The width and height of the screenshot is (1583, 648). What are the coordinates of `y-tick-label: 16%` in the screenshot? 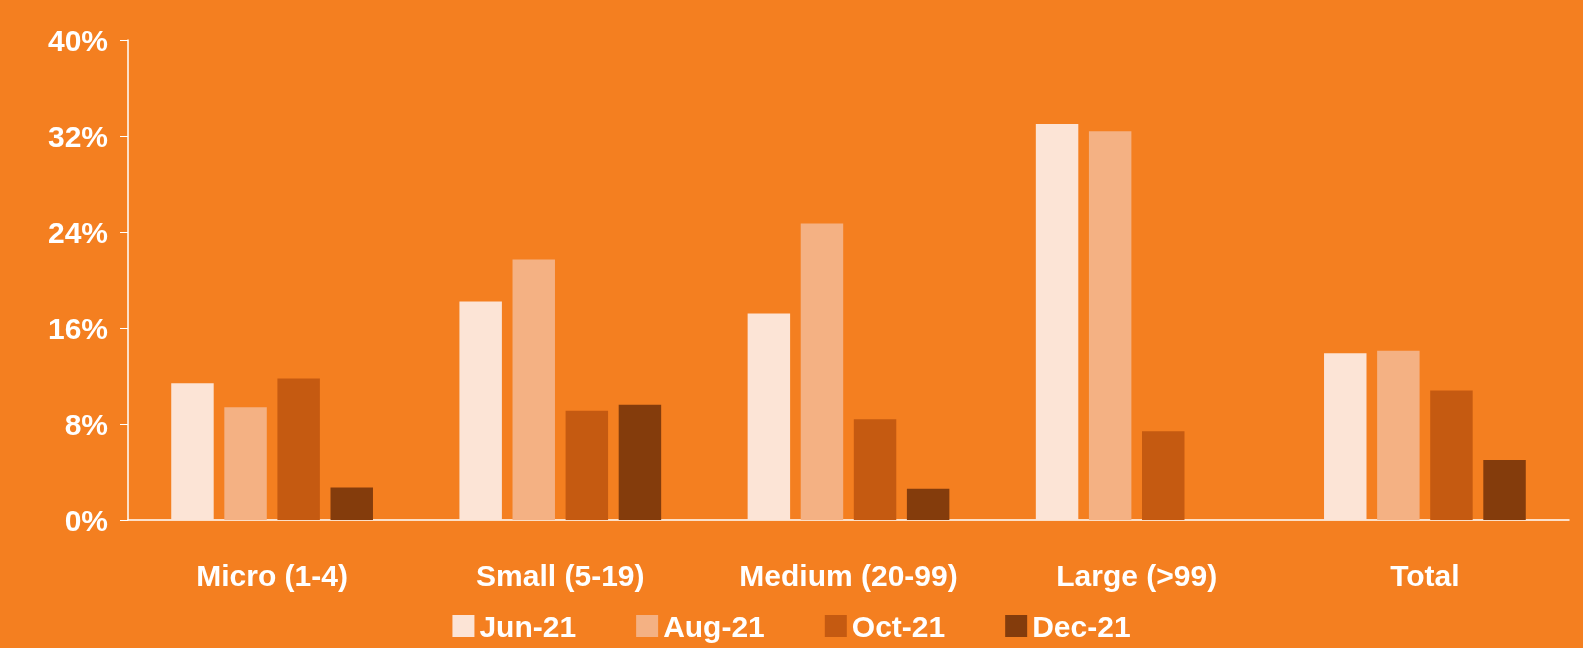 It's located at (77, 328).